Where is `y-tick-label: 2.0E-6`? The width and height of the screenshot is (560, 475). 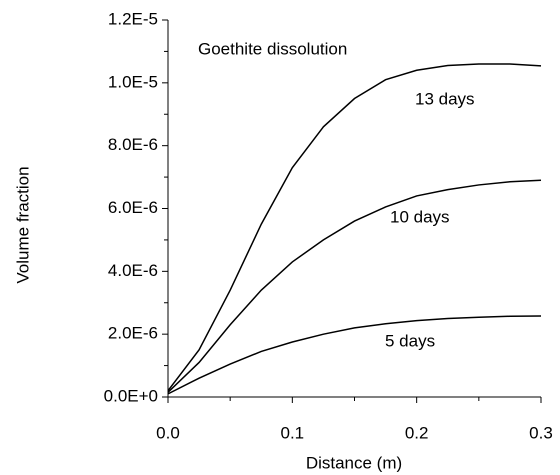
y-tick-label: 2.0E-6 is located at coordinates (133, 333).